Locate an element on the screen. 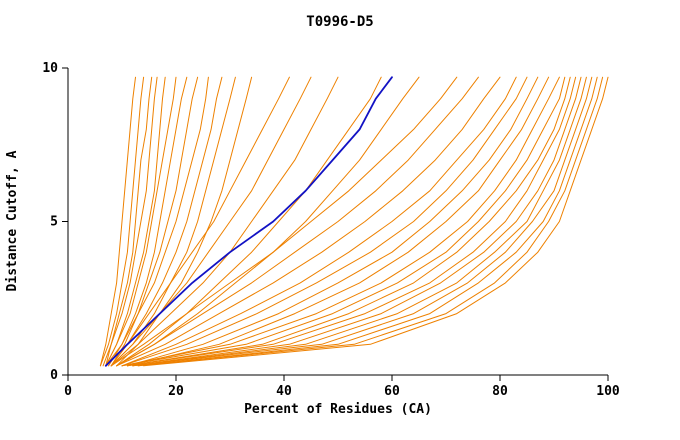 This screenshot has width=680, height=440. y-axis-title: Distance Cutoff, A is located at coordinates (12, 220).